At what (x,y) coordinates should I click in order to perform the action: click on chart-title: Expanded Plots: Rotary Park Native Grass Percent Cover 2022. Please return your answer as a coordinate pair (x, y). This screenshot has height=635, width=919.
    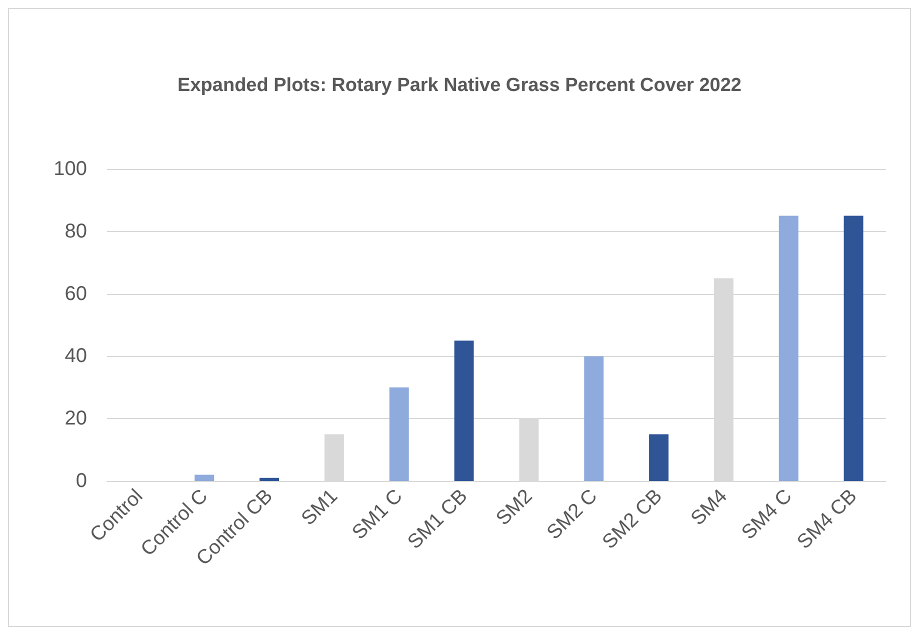
    Looking at the image, I should click on (460, 85).